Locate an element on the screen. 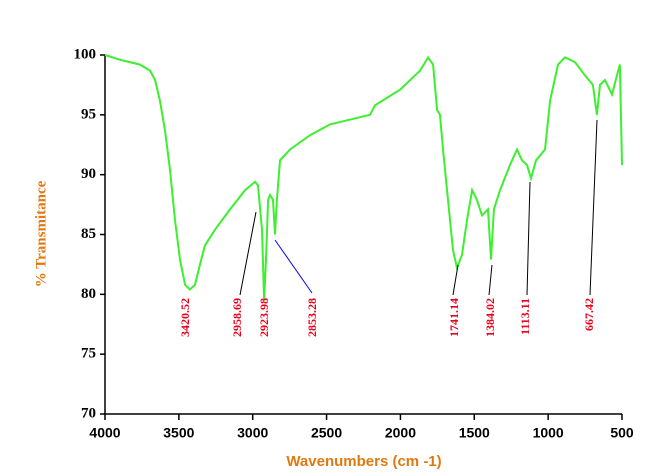  x-tick-label: 3500 is located at coordinates (178, 433).